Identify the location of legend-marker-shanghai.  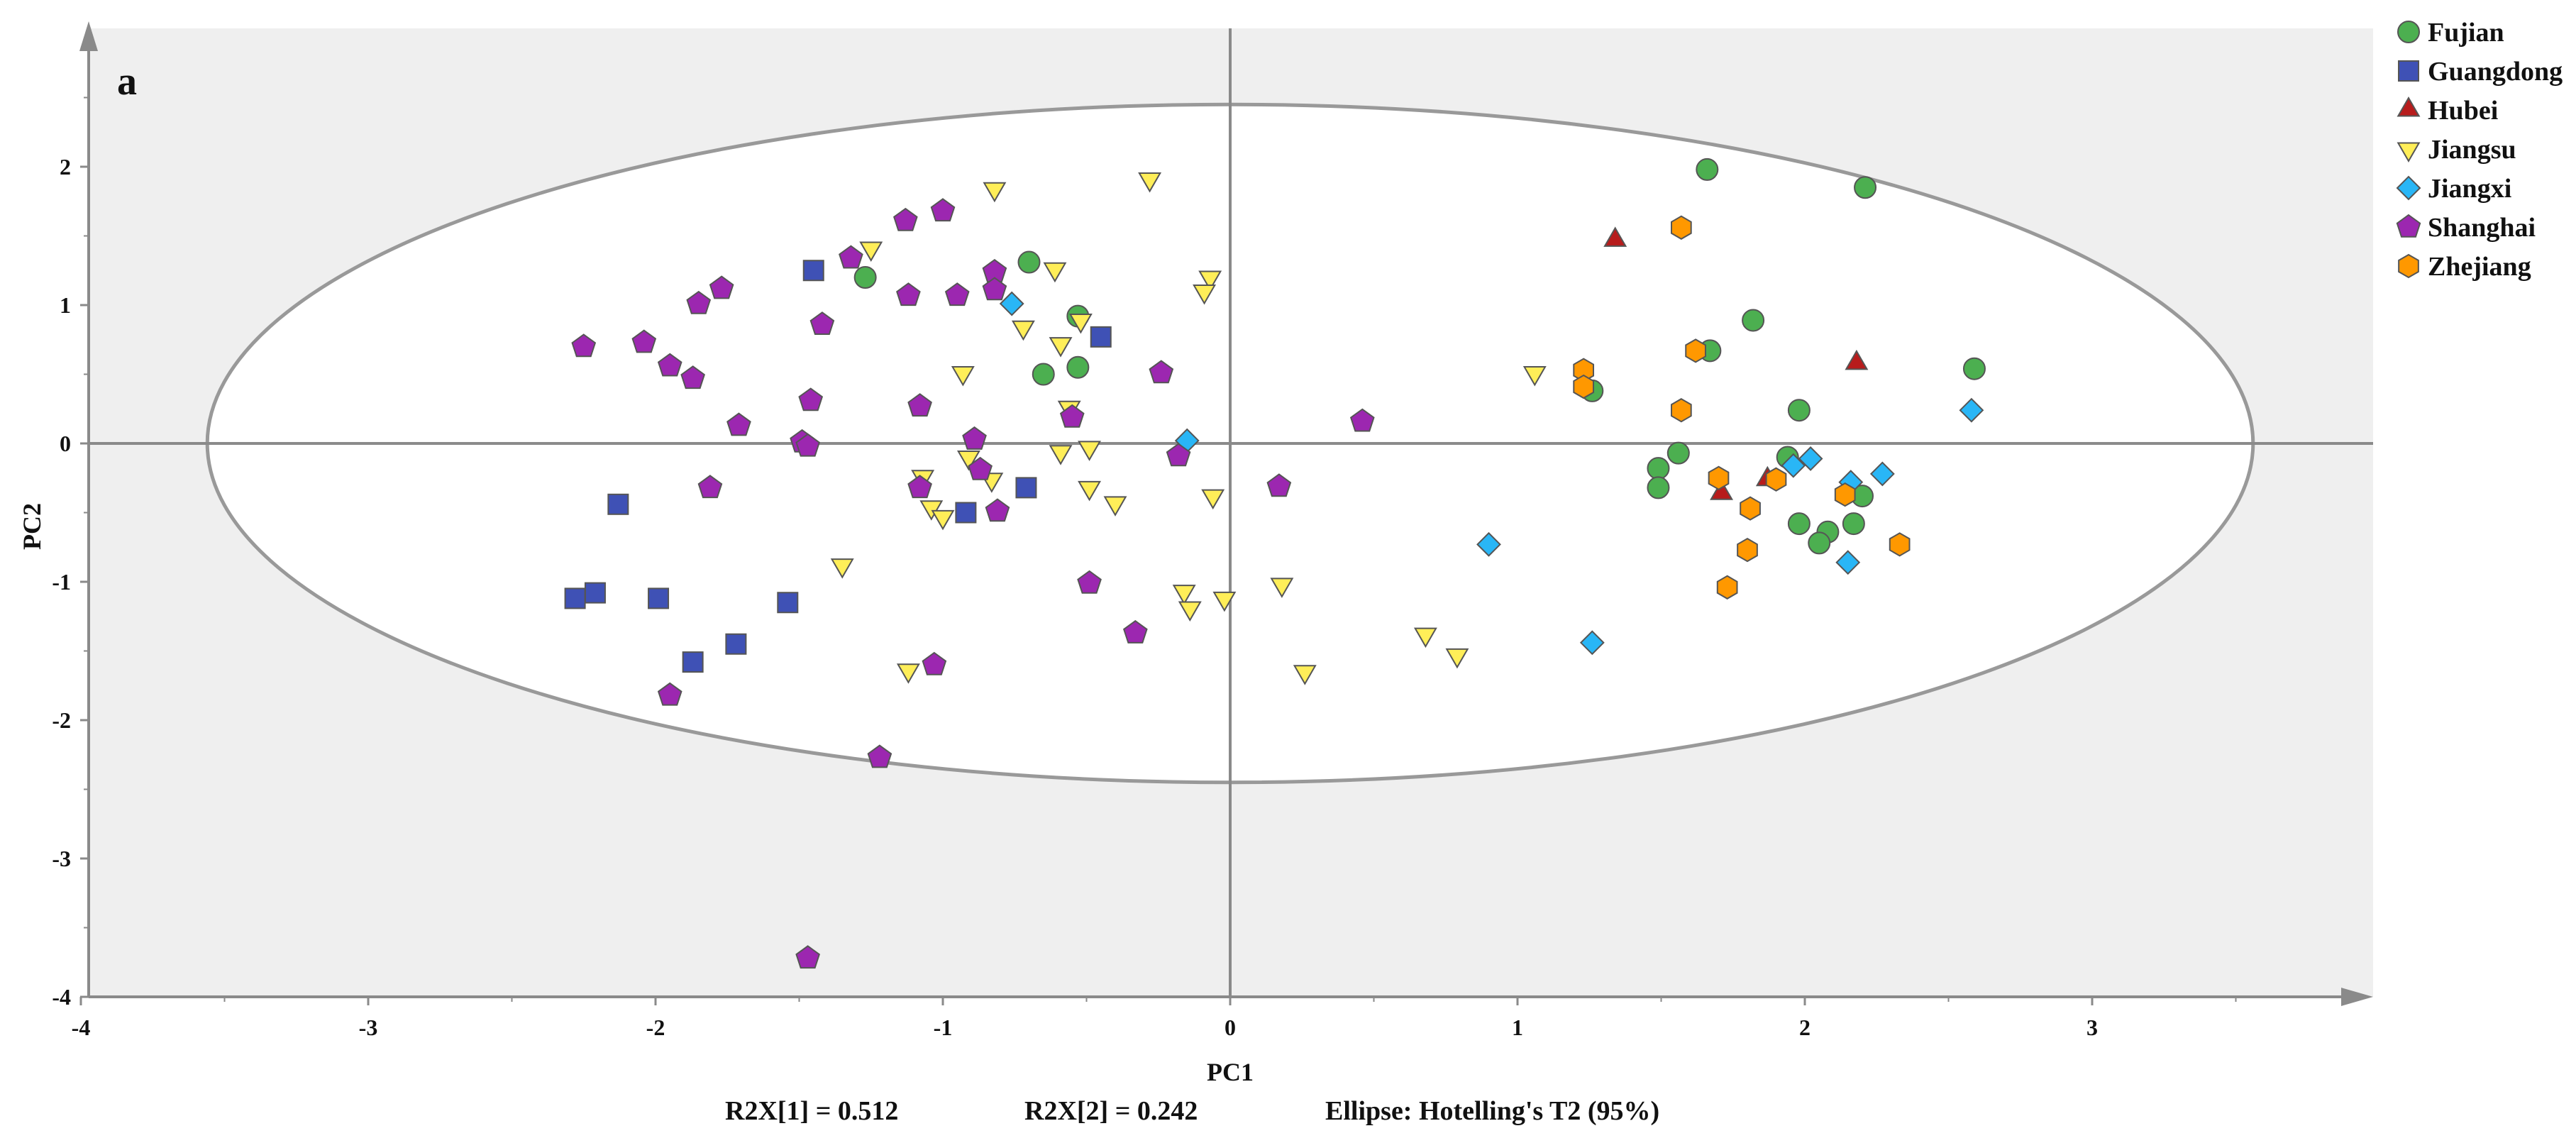
(2408, 226).